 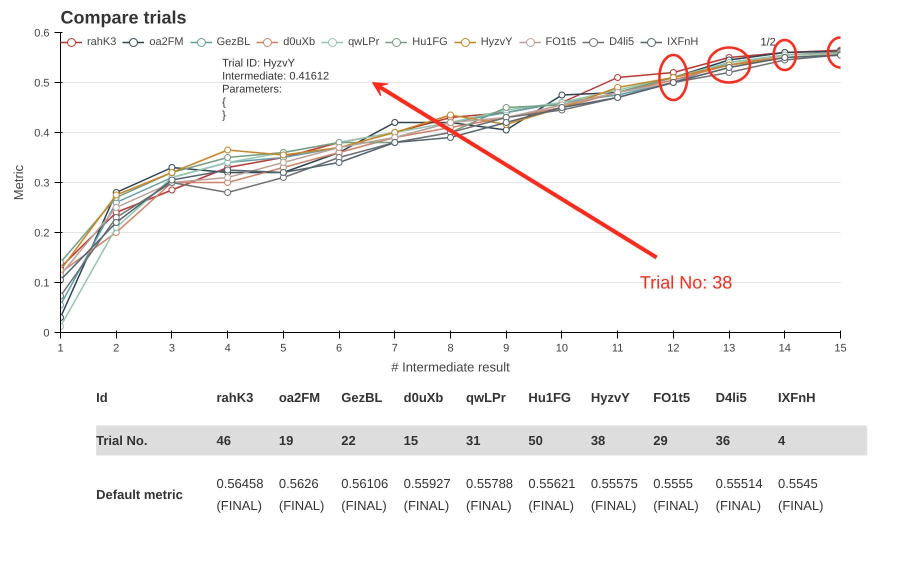 I want to click on text: 19, so click(x=286, y=440).